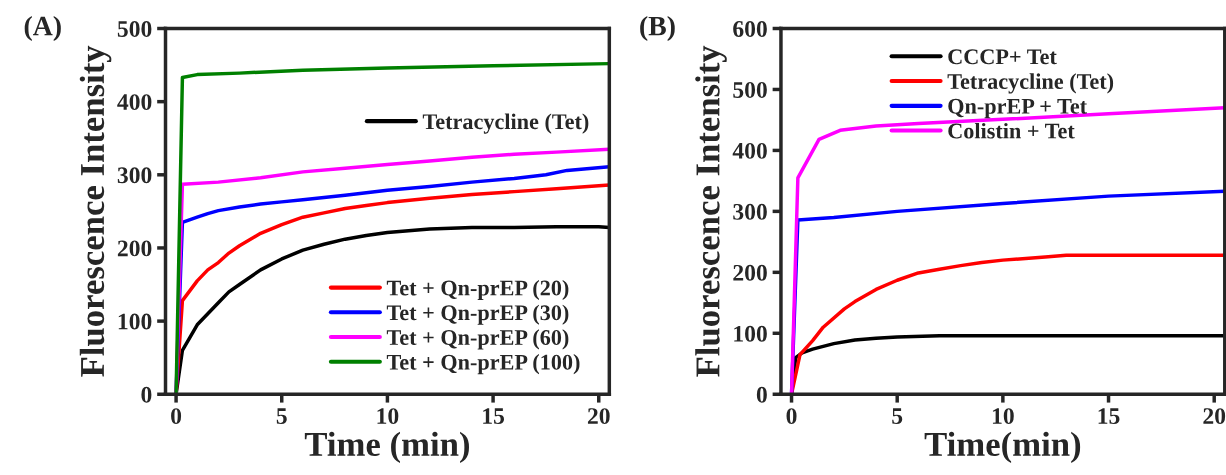 The width and height of the screenshot is (1226, 475). What do you see at coordinates (1002, 57) in the screenshot?
I see `legend-label: CCCP+ Tet` at bounding box center [1002, 57].